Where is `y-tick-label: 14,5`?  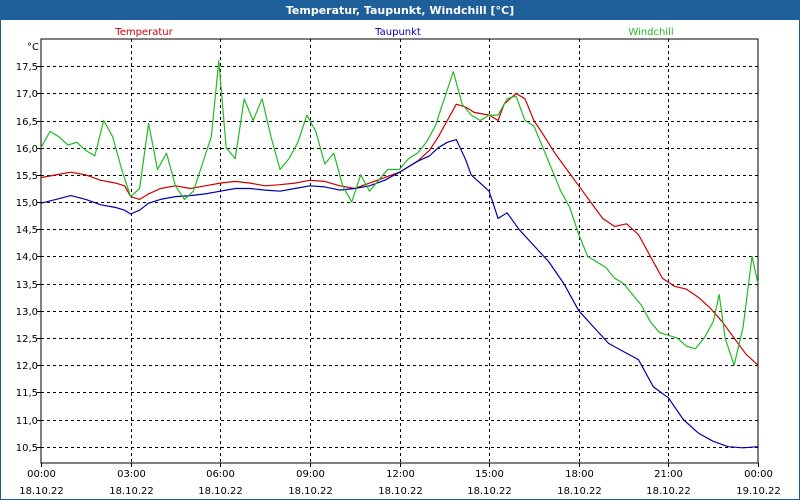
y-tick-label: 14,5 is located at coordinates (27, 230).